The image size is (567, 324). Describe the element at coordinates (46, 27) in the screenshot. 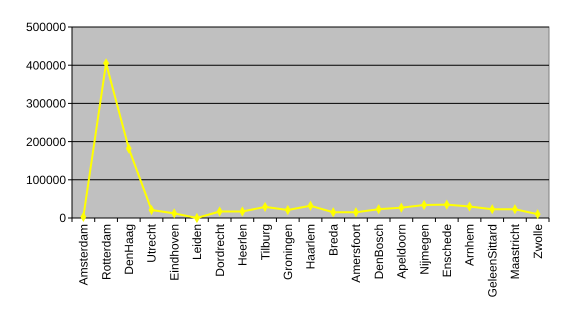

I see `y-tick-label: 500000` at that location.